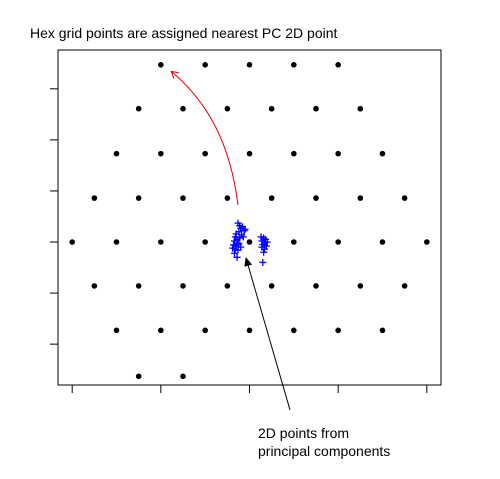  I want to click on red-arrow, so click(205, 139).